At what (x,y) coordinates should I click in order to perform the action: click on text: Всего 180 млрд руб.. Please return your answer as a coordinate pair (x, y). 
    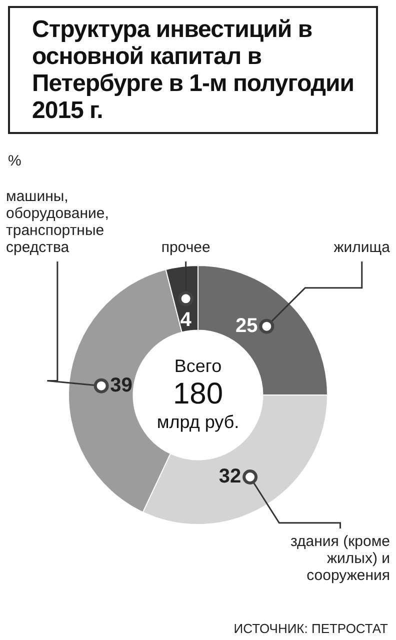
    Looking at the image, I should click on (198, 394).